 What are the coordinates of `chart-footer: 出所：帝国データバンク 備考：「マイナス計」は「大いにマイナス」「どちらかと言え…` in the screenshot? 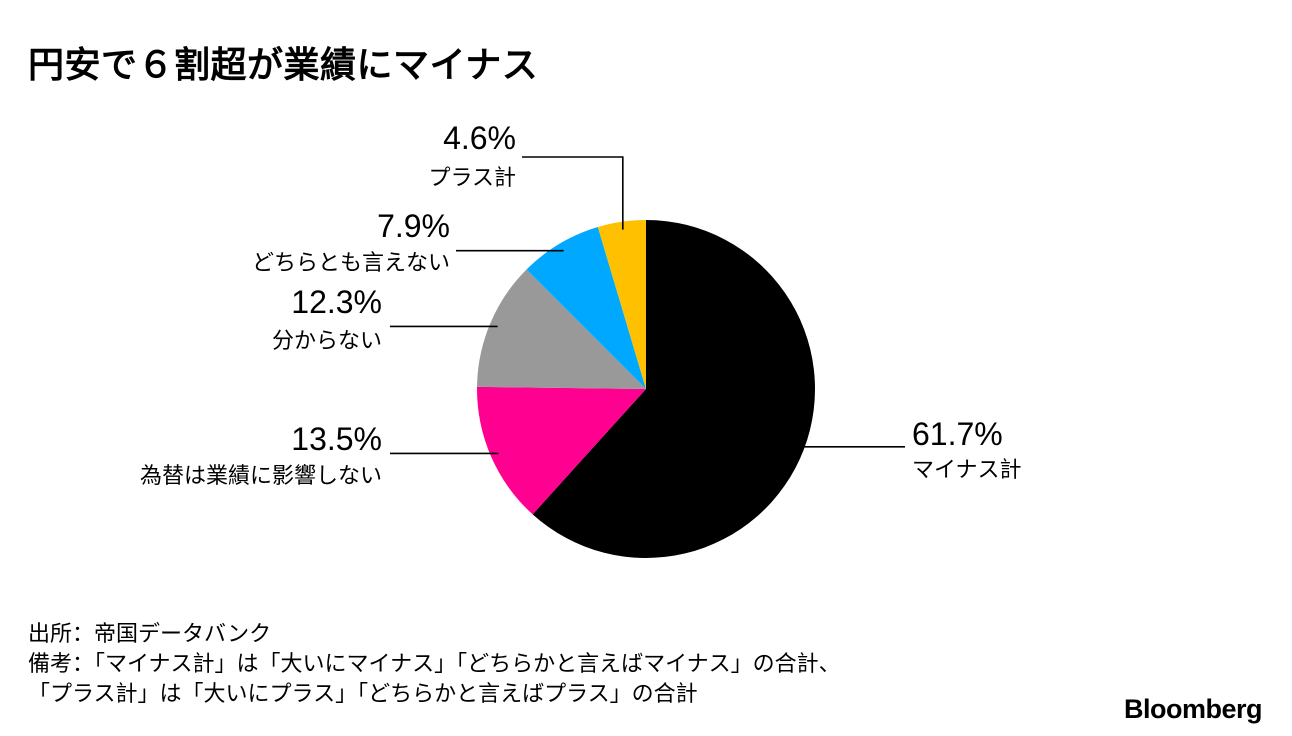 It's located at (434, 665).